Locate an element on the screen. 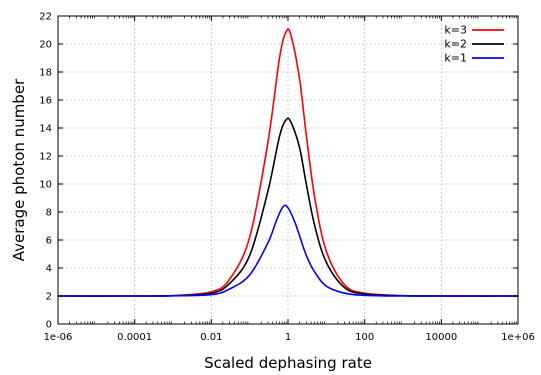  x-tick-label: 10000 is located at coordinates (441, 337).